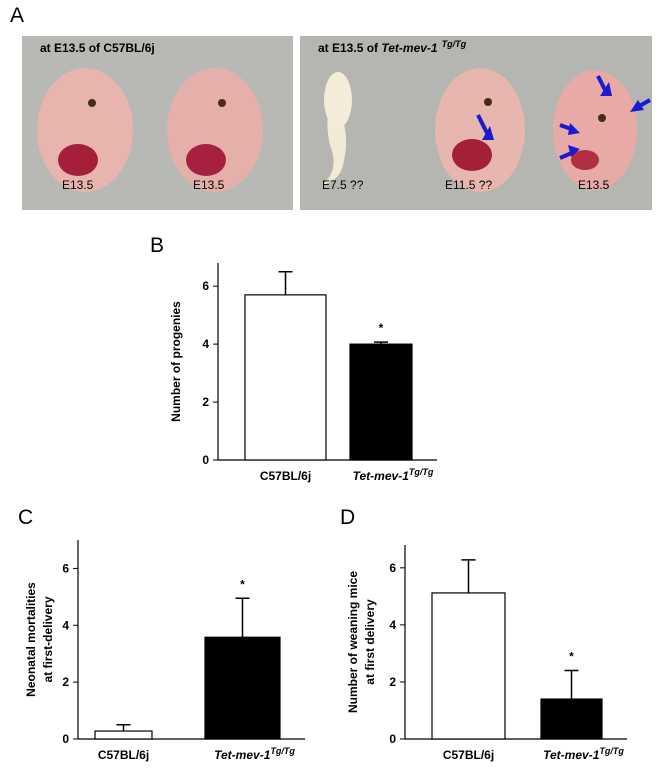  I want to click on photo-title: at E13.5 of C57BL/6j, so click(97, 48).